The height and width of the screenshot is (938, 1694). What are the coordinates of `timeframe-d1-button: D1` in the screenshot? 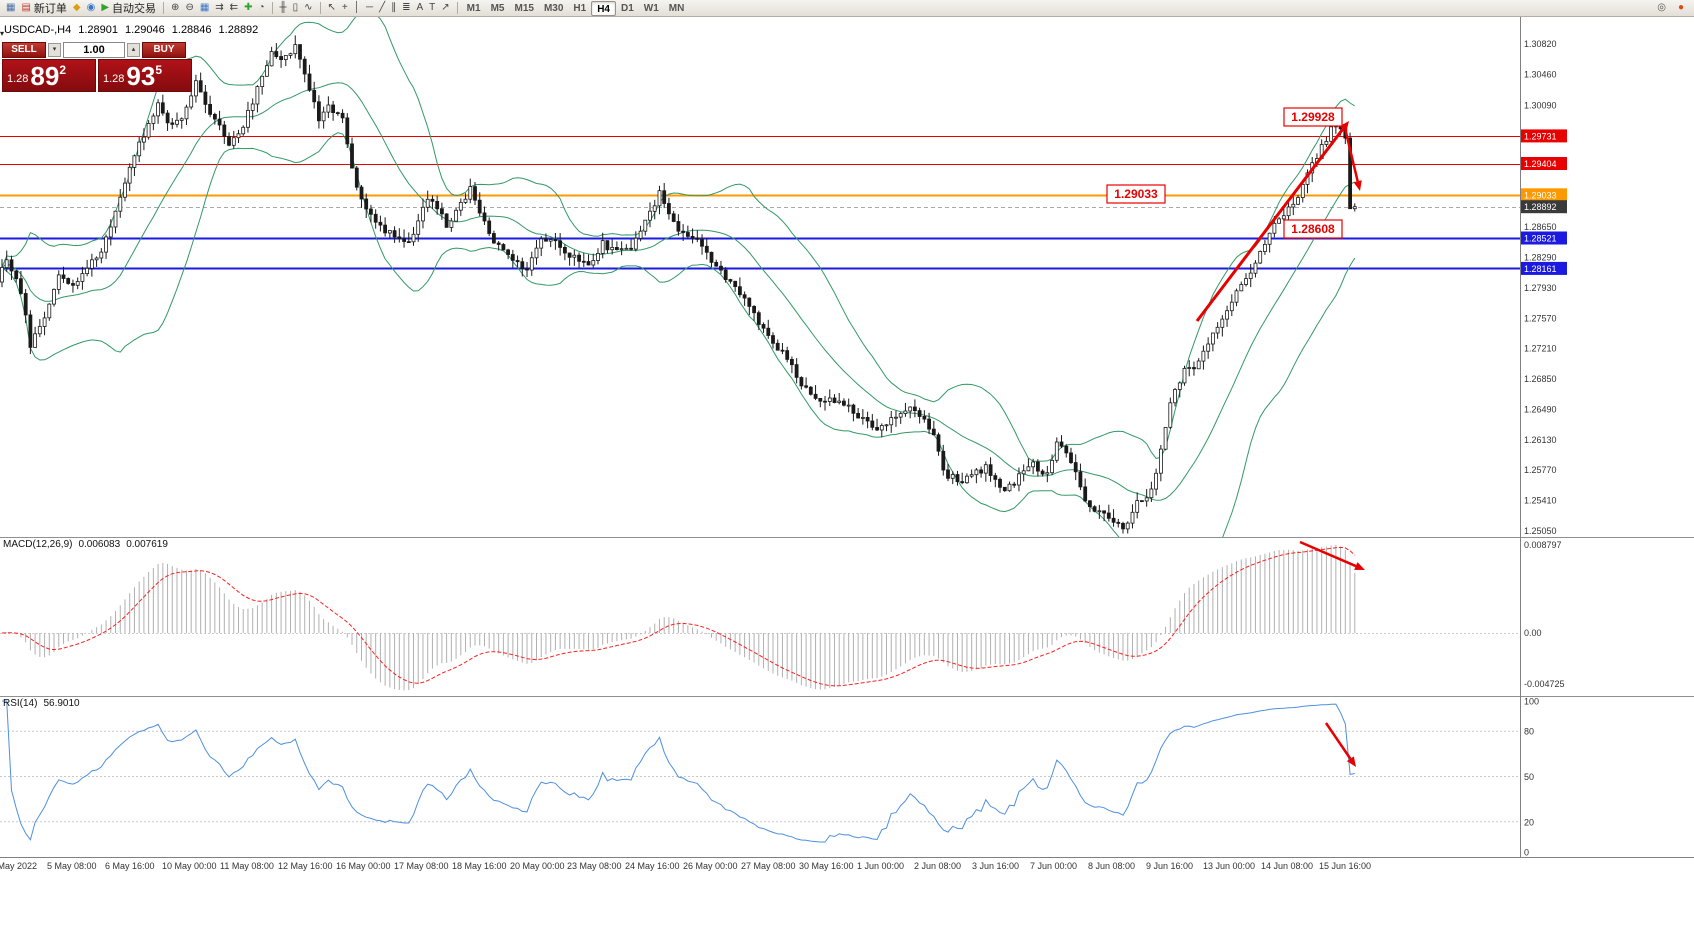 It's located at (627, 8).